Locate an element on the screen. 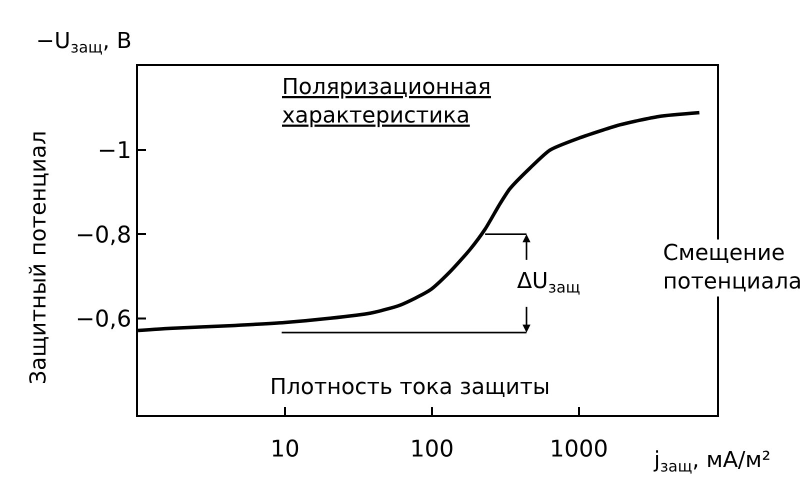 The height and width of the screenshot is (477, 810). annotation: ΔU$_{защ}$ is located at coordinates (548, 283).